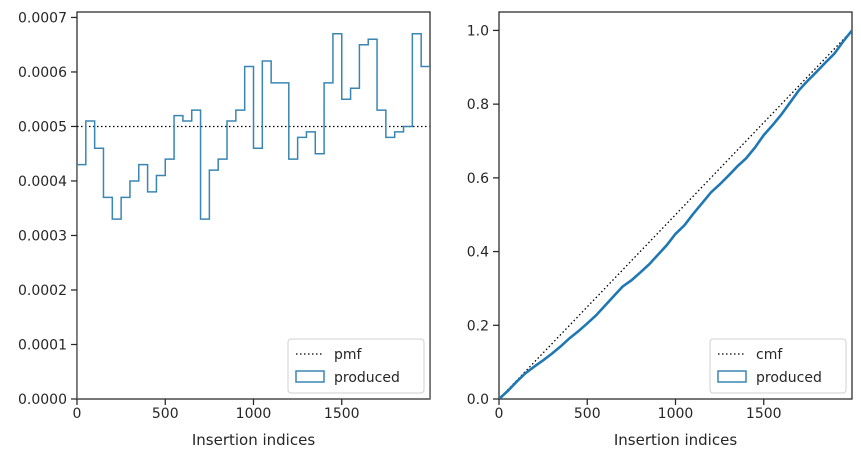  What do you see at coordinates (478, 400) in the screenshot?
I see `y-tick-label: 0.0` at bounding box center [478, 400].